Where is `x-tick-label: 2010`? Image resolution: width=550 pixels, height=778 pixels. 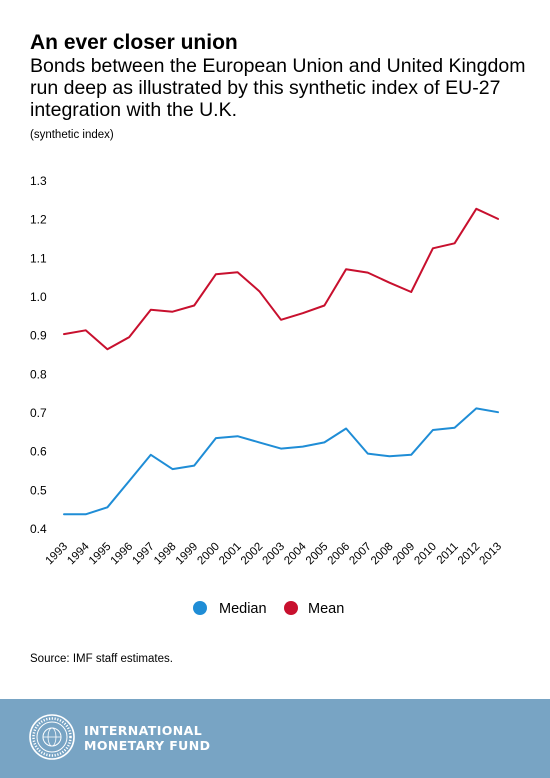 x-tick-label: 2010 is located at coordinates (425, 554).